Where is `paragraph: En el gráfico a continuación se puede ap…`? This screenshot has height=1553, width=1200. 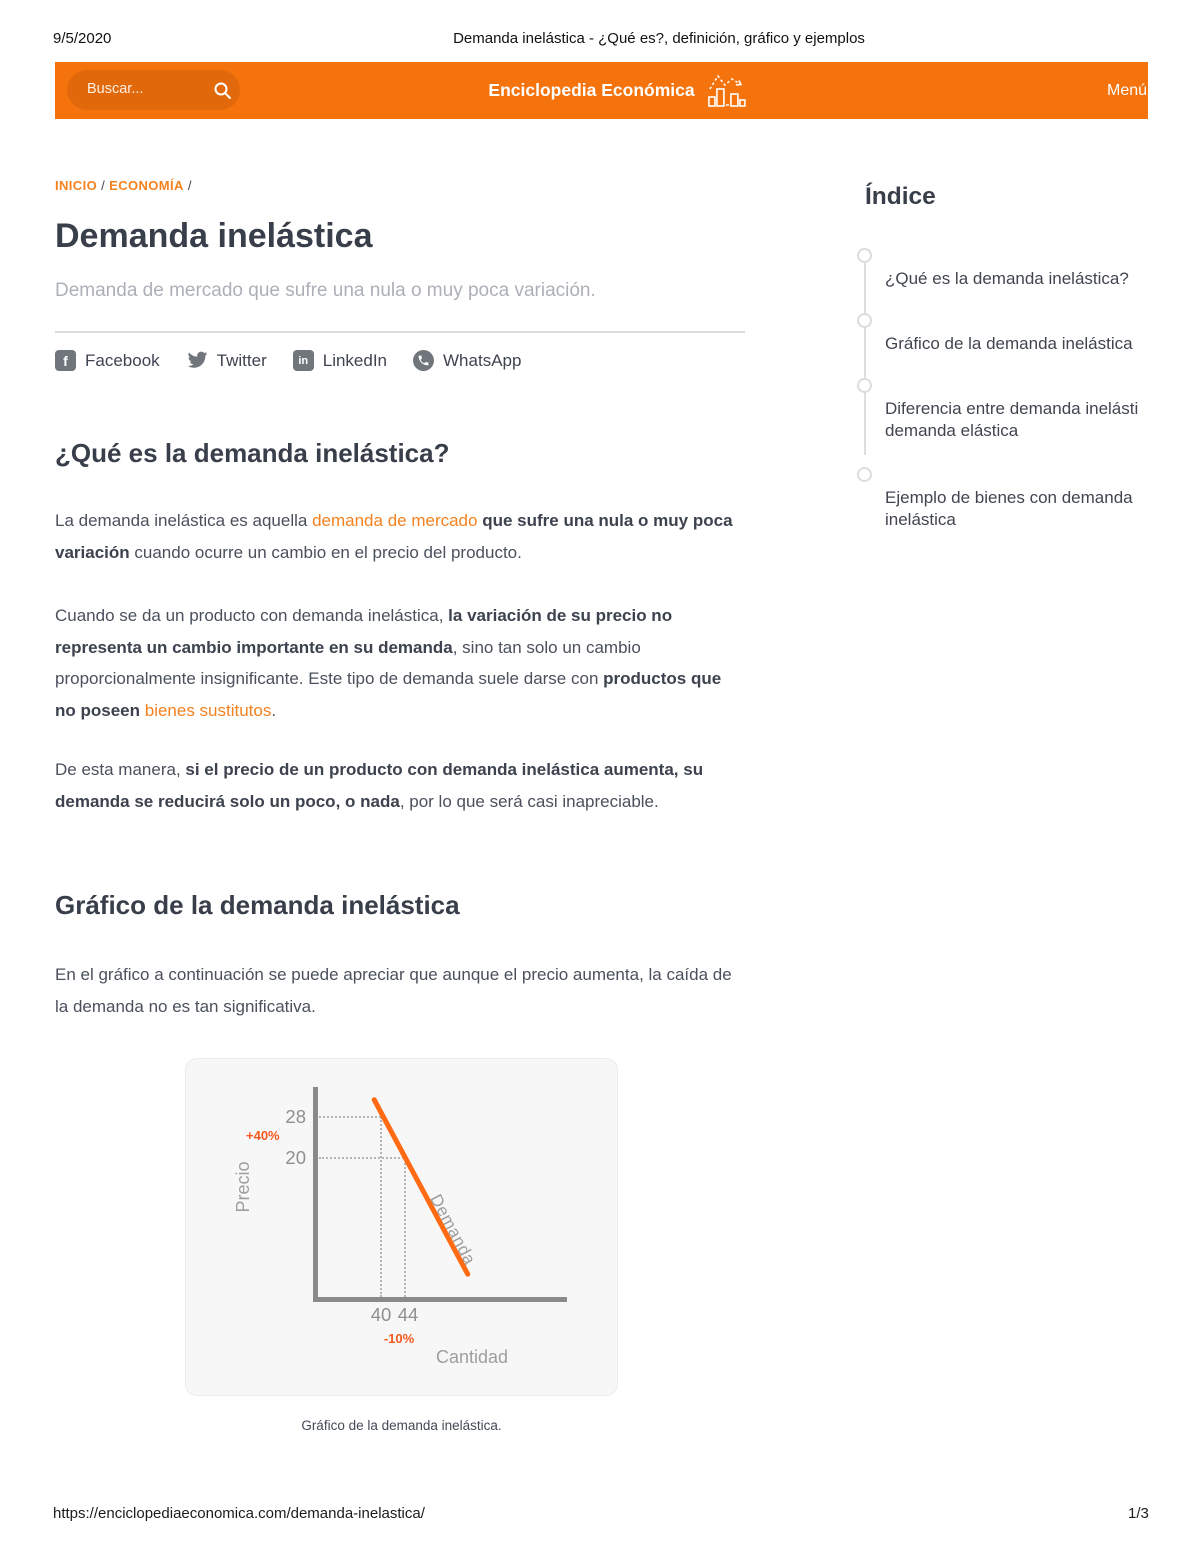
paragraph: En el gráfico a continuación se puede ap… is located at coordinates (400, 990).